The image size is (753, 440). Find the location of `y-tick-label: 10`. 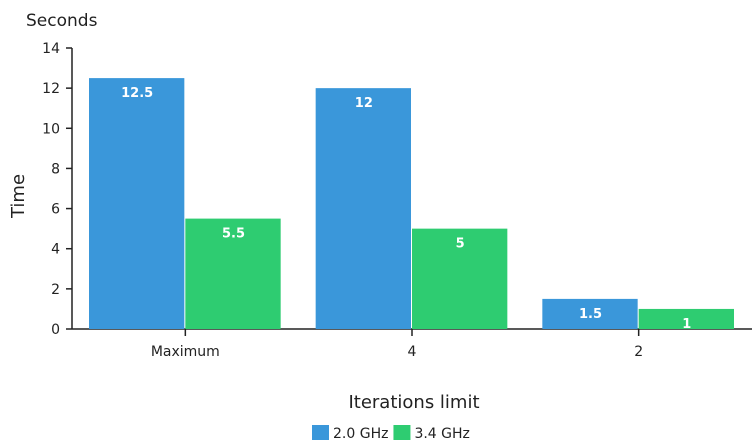

y-tick-label: 10 is located at coordinates (51, 129).